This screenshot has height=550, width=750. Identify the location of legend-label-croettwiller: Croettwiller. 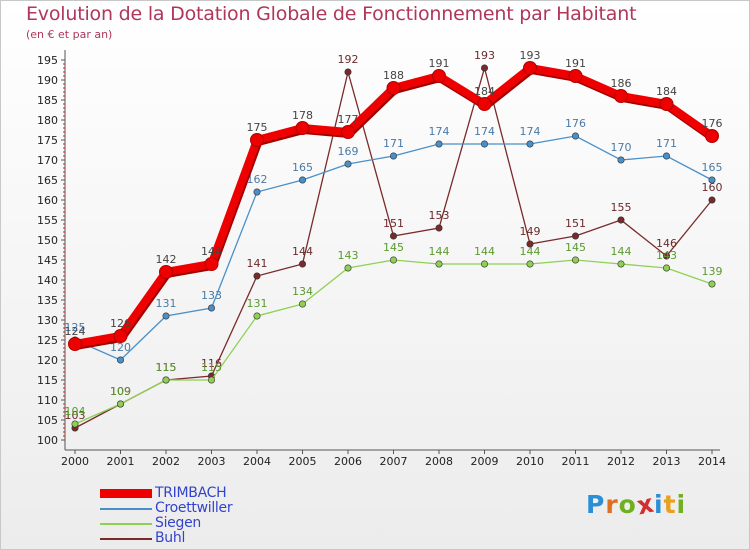
(194, 508).